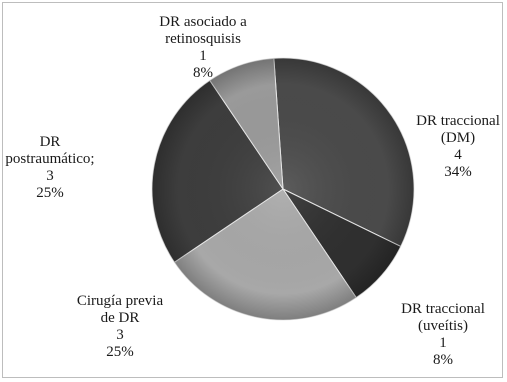 This screenshot has width=507, height=382. I want to click on slice-percent: 34%, so click(458, 172).